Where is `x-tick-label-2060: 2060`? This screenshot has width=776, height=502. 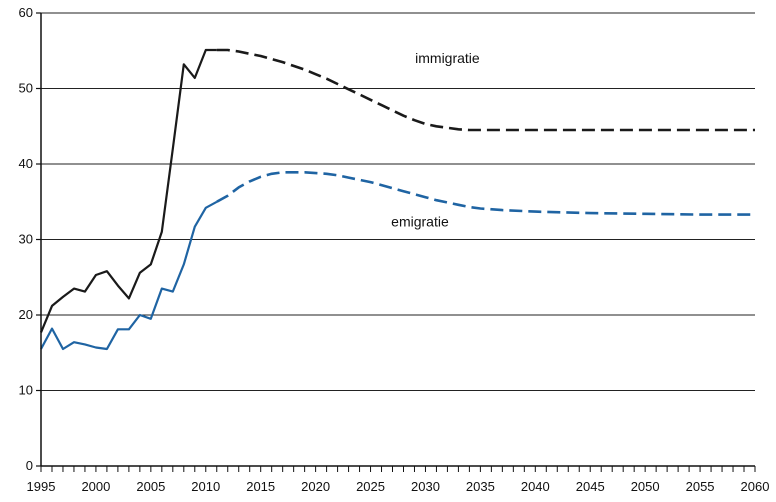 x-tick-label-2060: 2060 is located at coordinates (755, 486).